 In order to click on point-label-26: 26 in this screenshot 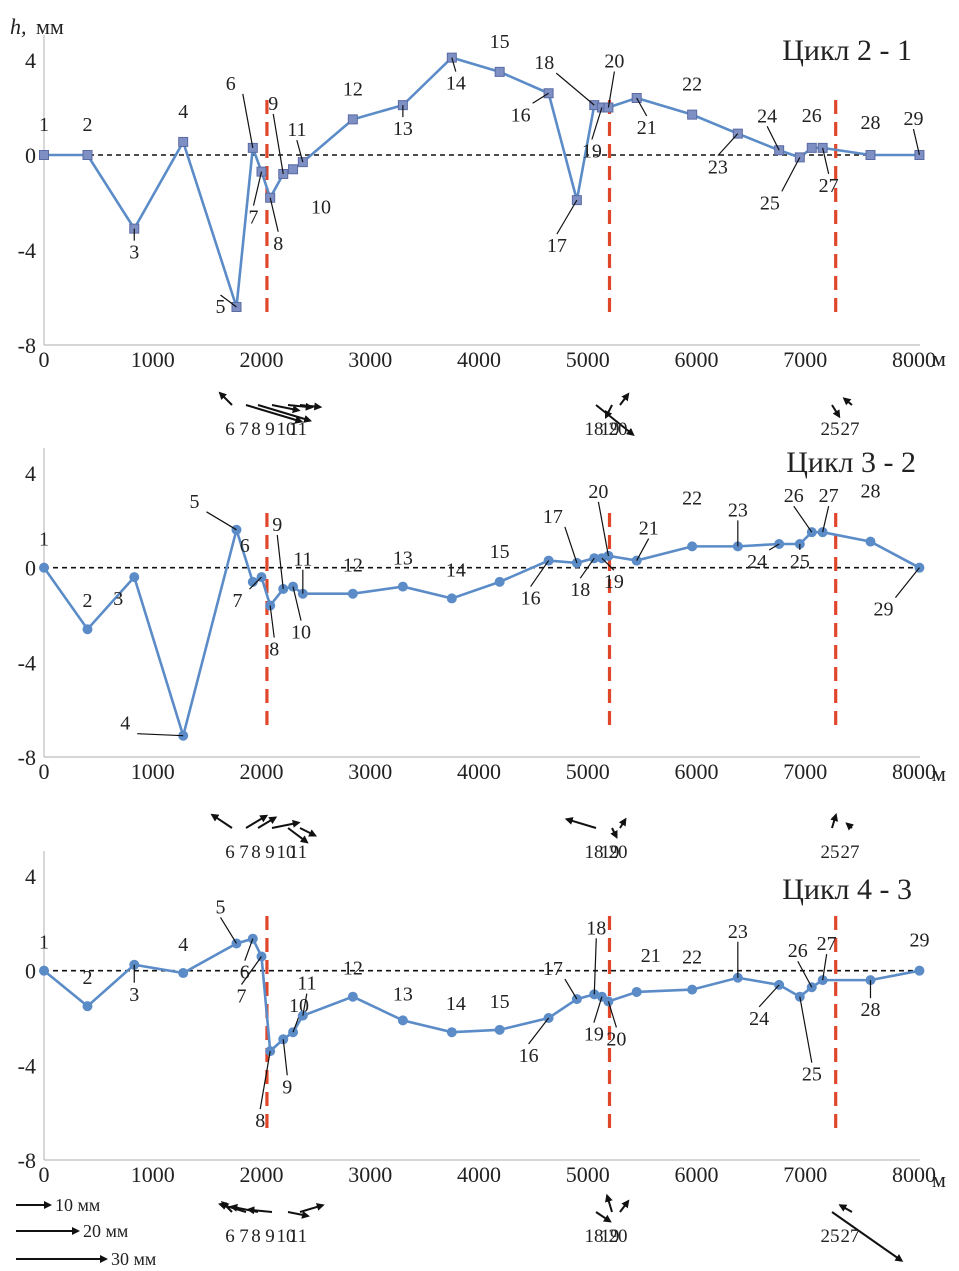, I will do `click(812, 116)`.